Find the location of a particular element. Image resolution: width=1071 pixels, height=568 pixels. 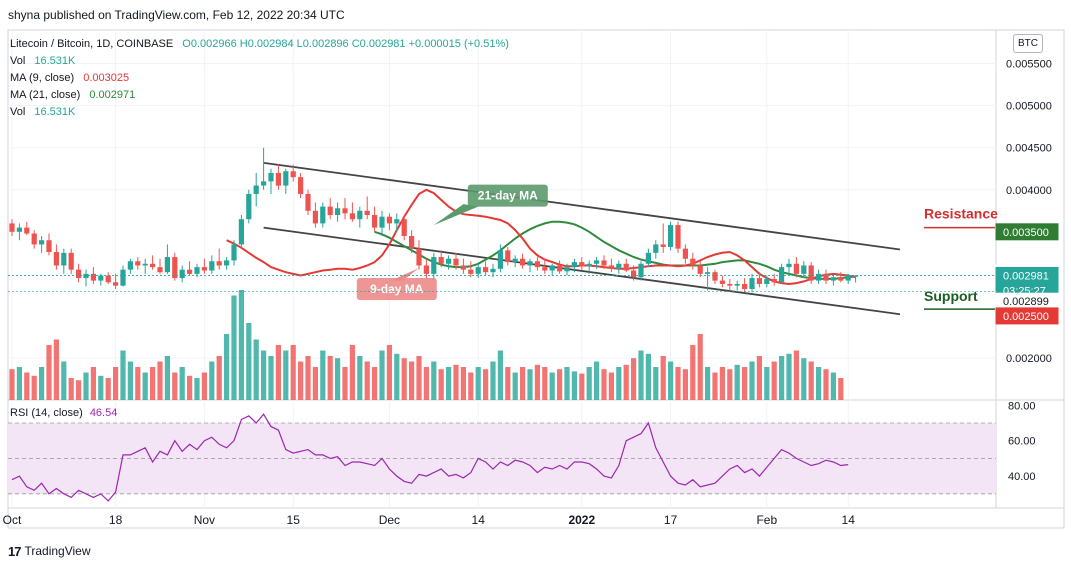

legend-ma21-label: MA (21, close) is located at coordinates (45, 95).